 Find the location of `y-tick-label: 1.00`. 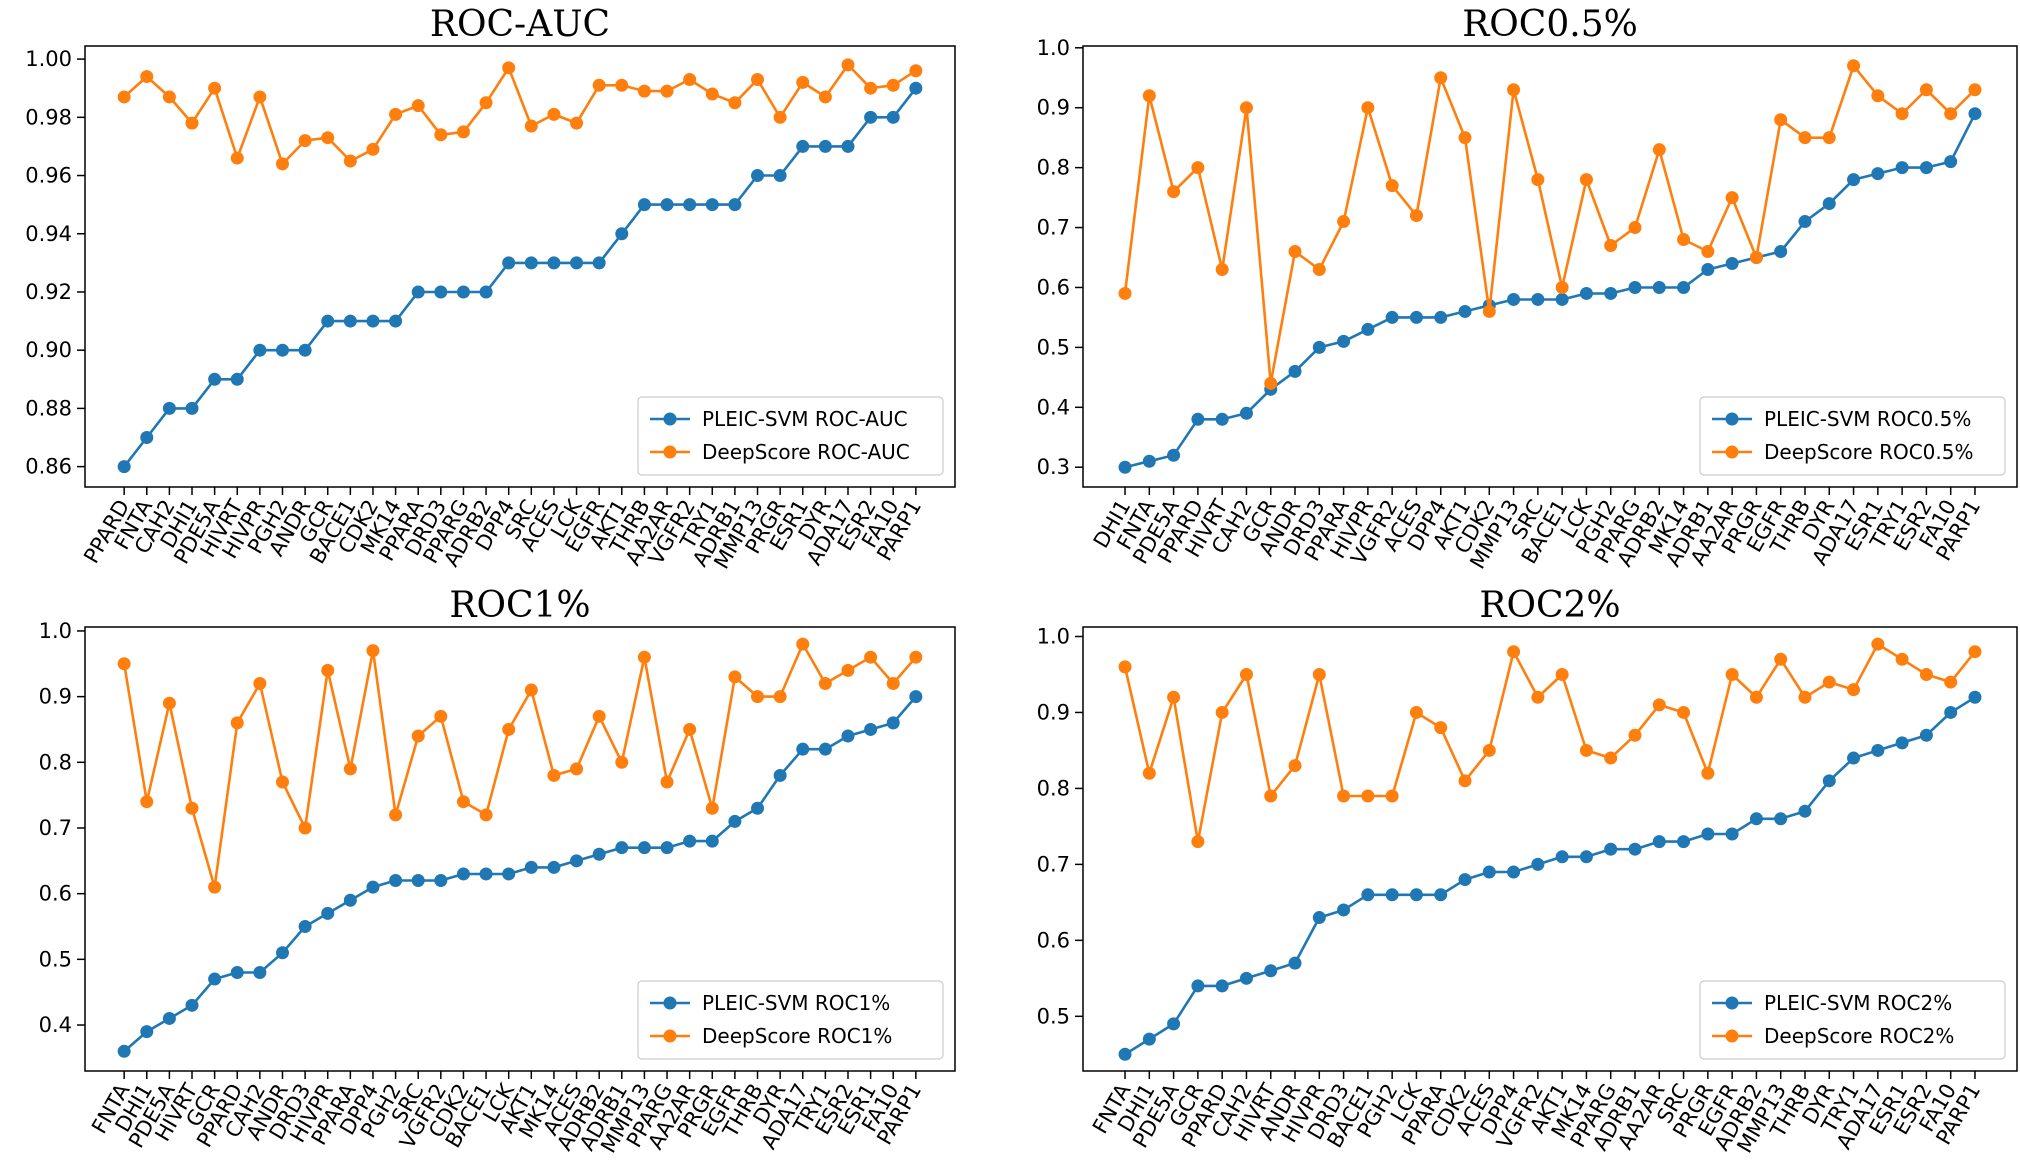

y-tick-label: 1.00 is located at coordinates (48, 59).